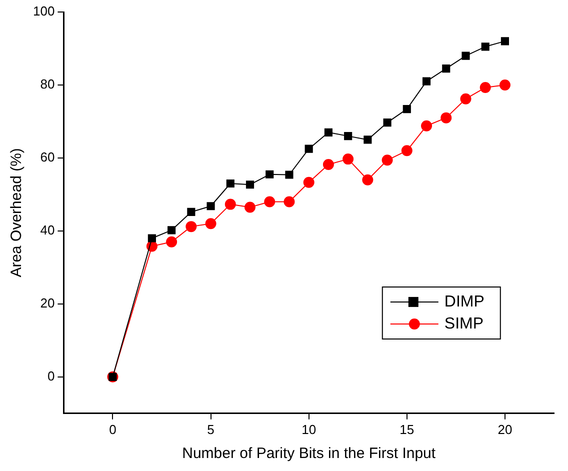  What do you see at coordinates (407, 429) in the screenshot?
I see `x-tick-label: 15` at bounding box center [407, 429].